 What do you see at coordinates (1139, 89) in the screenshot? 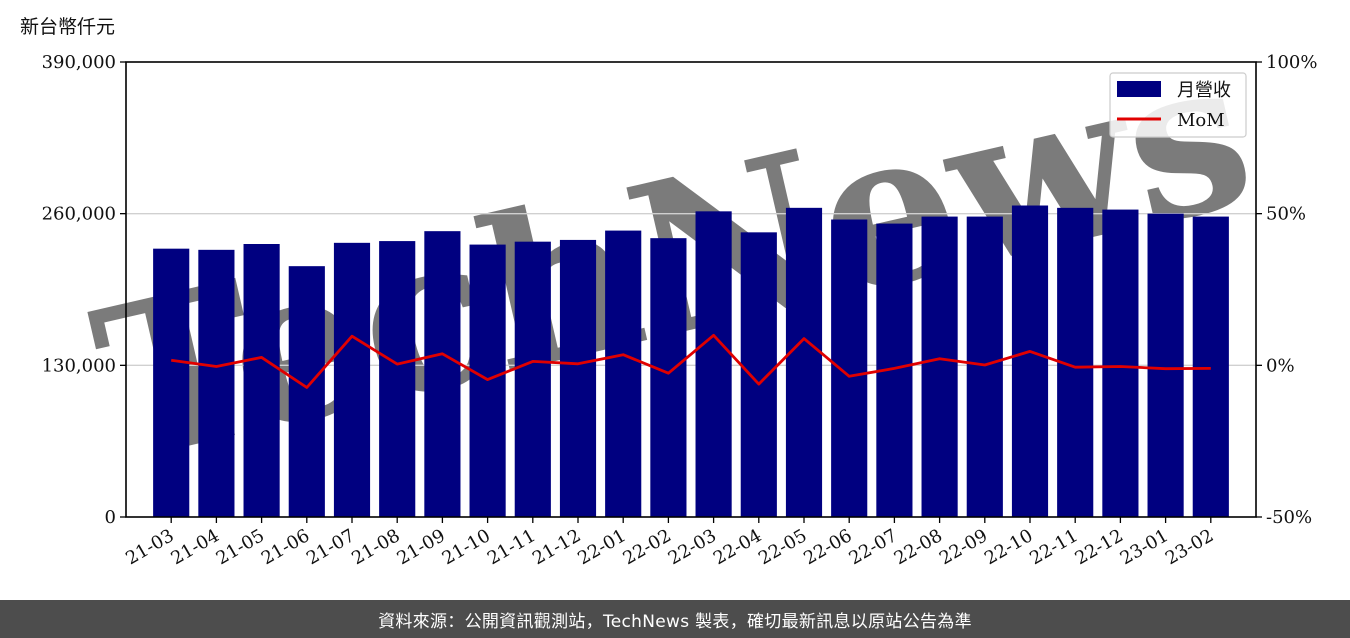
I see `legend-swatch-bar` at bounding box center [1139, 89].